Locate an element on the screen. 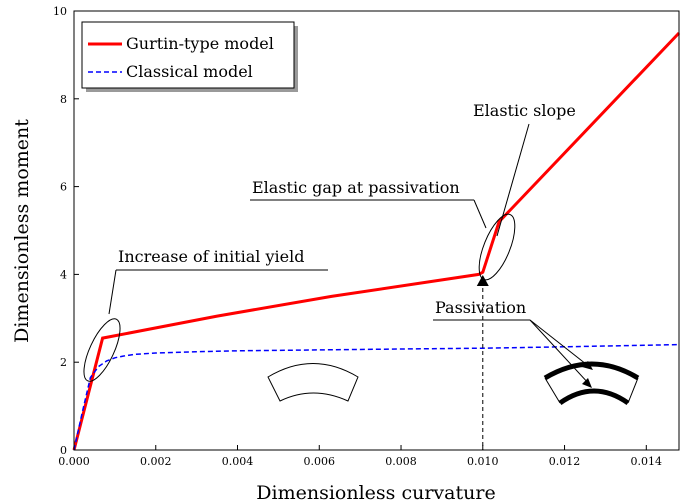 This screenshot has width=681, height=504. legend: Gurtin-type model Classical model is located at coordinates (189, 56).